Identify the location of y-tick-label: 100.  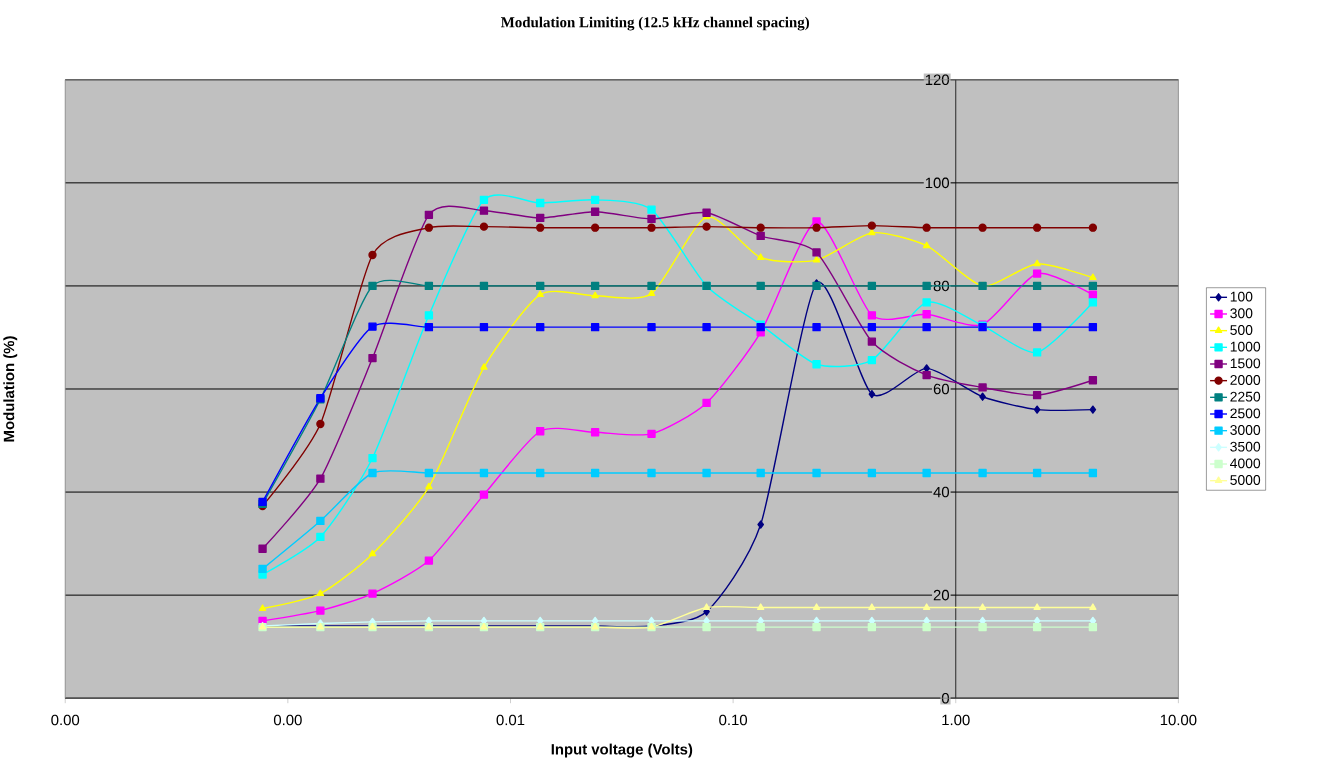
(937, 183).